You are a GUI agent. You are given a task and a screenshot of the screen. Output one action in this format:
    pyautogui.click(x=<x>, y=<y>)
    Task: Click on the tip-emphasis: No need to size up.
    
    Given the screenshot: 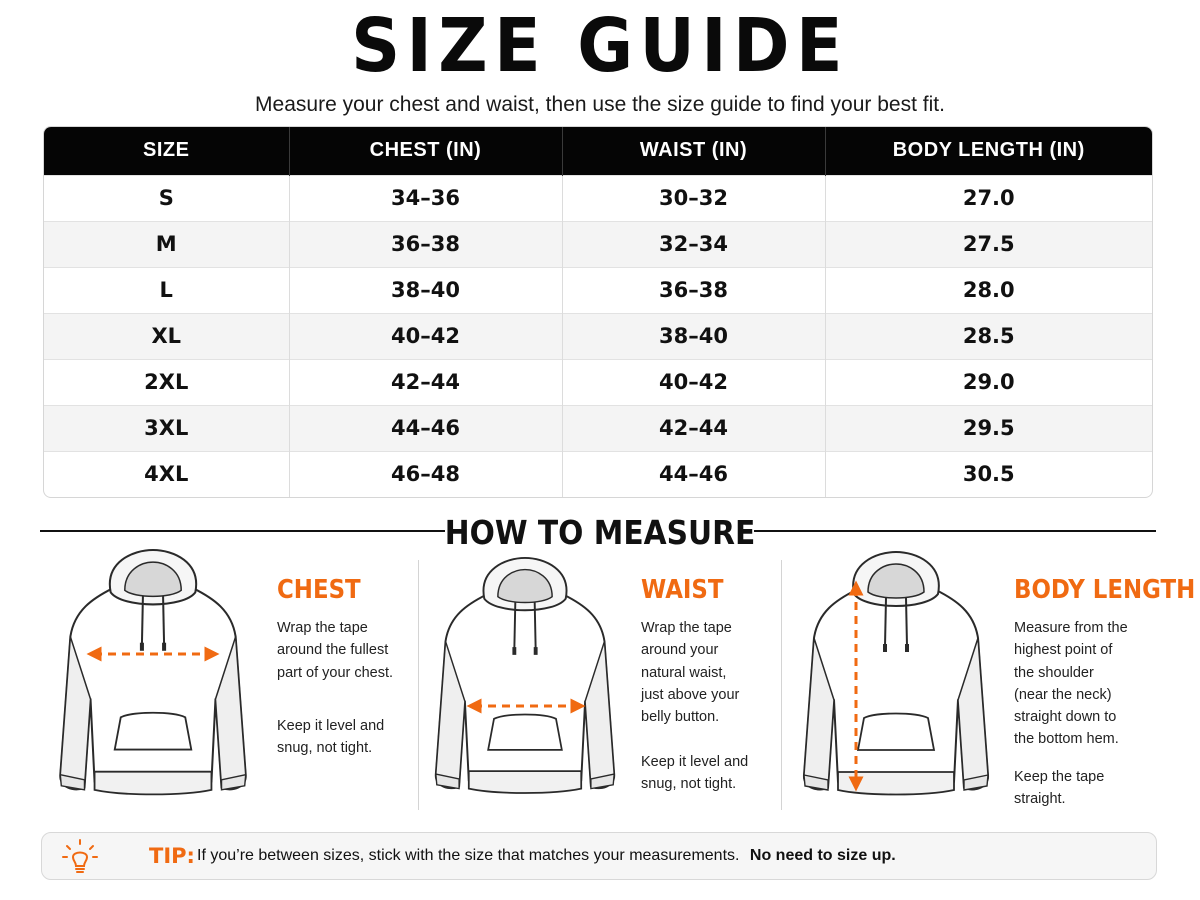 What is the action you would take?
    pyautogui.click(x=822, y=855)
    